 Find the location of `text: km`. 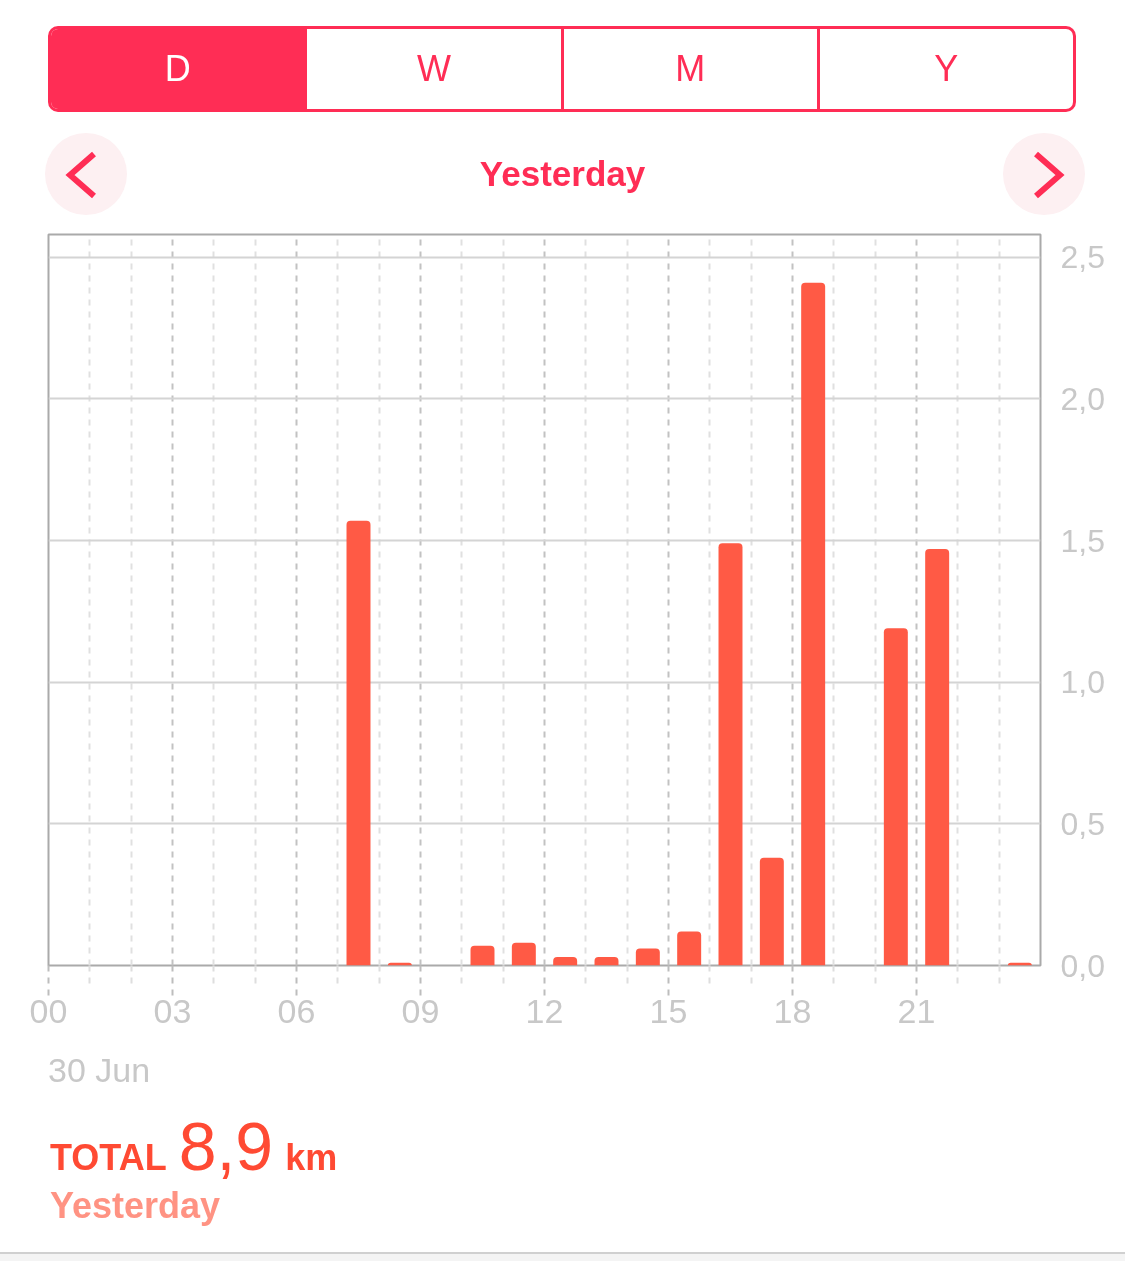

text: km is located at coordinates (311, 1157).